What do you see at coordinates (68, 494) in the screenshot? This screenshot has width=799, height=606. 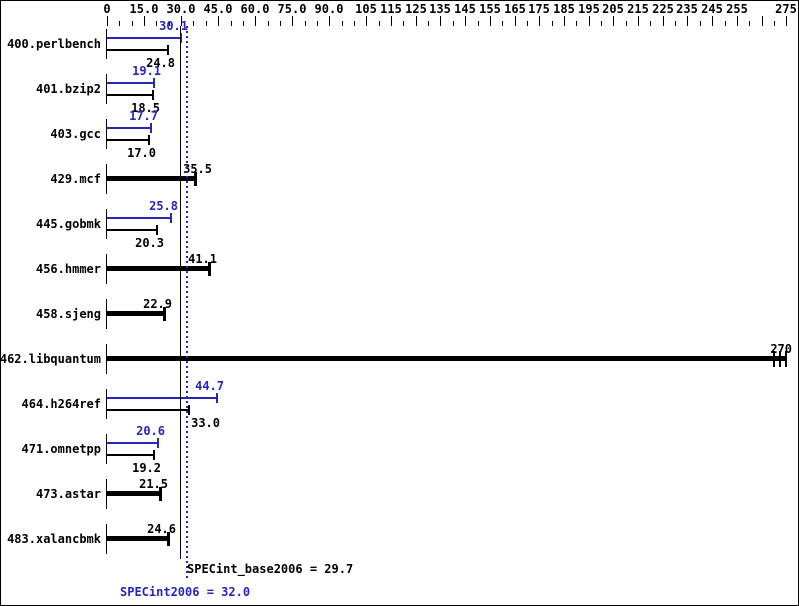 I see `benchmark-label: 473.astar` at bounding box center [68, 494].